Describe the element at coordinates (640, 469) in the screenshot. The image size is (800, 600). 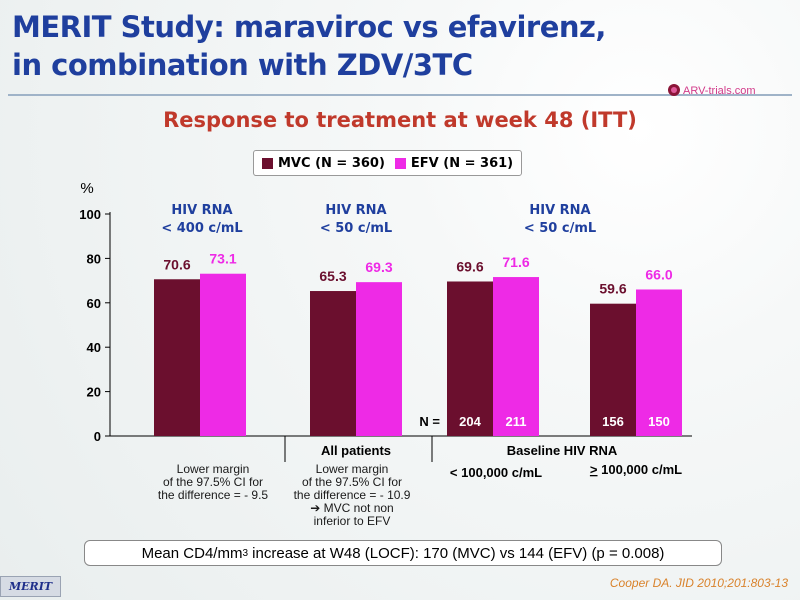
I see `above-100k-text: 100,000 c/mL` at that location.